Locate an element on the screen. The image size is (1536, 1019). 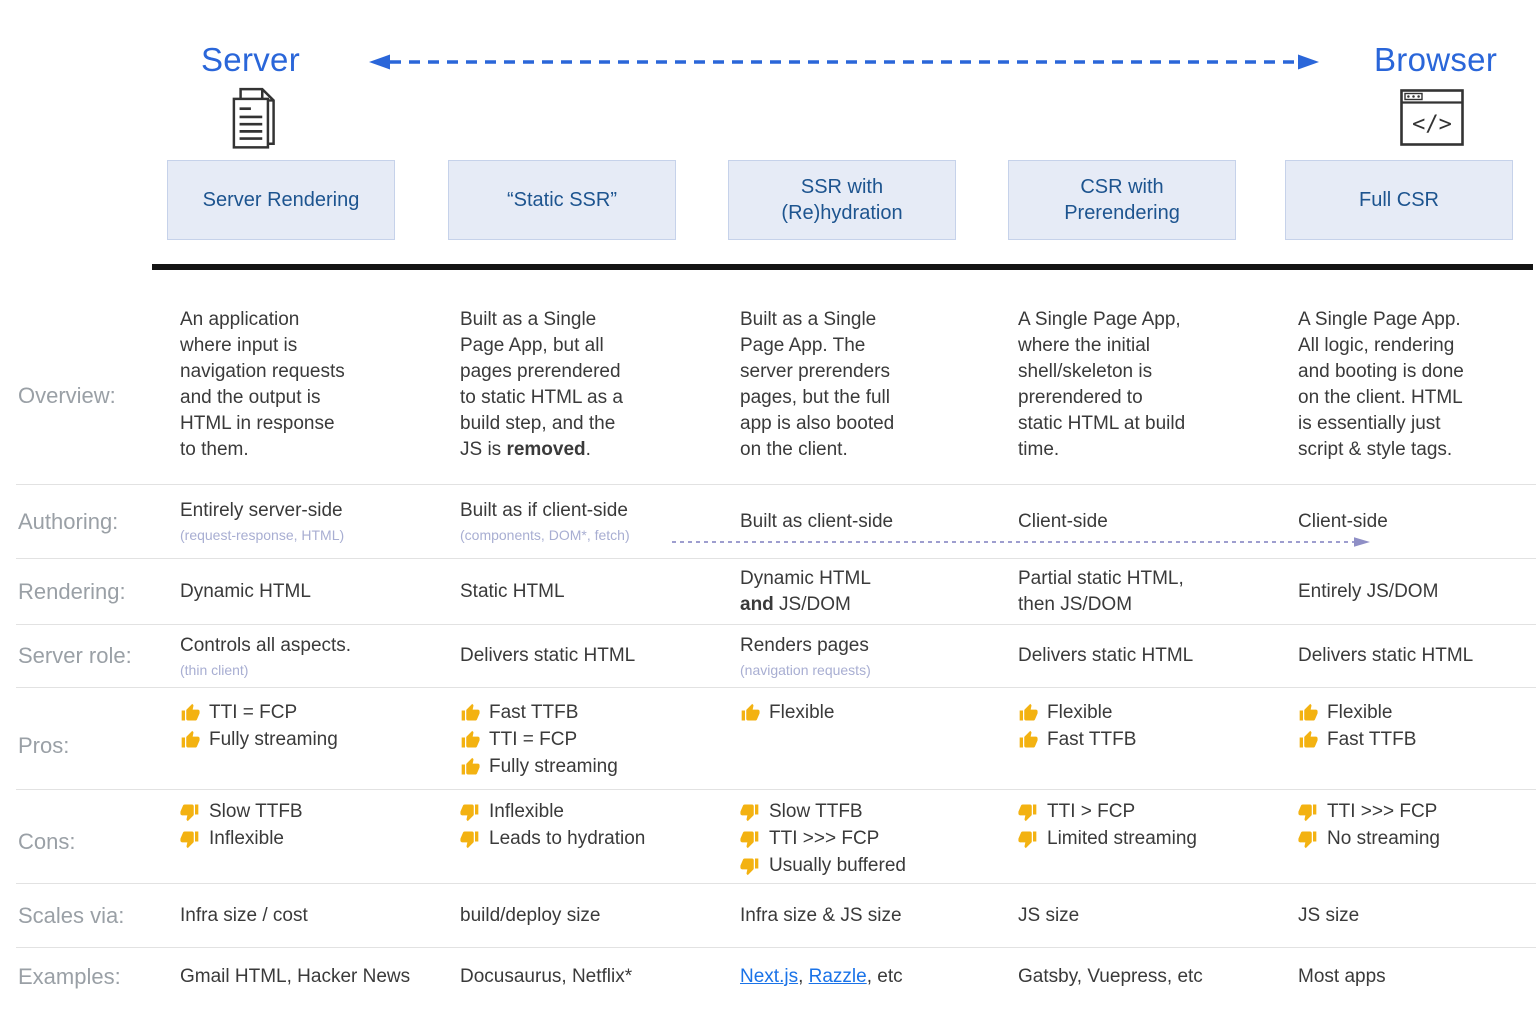
scales-cell: Infra size / cost is located at coordinates (244, 915).